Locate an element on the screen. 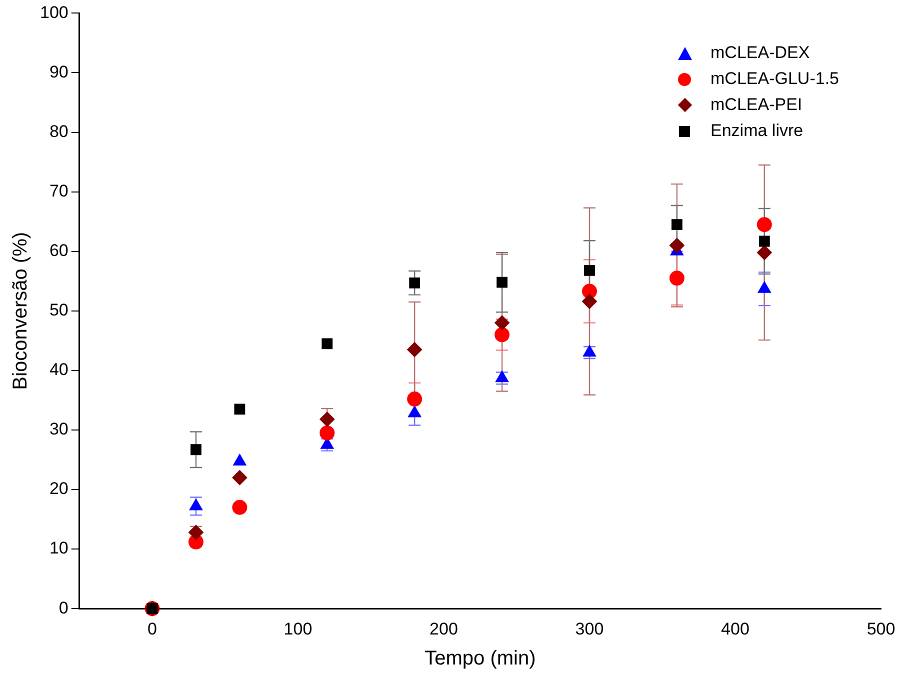 The width and height of the screenshot is (899, 680). y-tick-label: 100 is located at coordinates (54, 12).